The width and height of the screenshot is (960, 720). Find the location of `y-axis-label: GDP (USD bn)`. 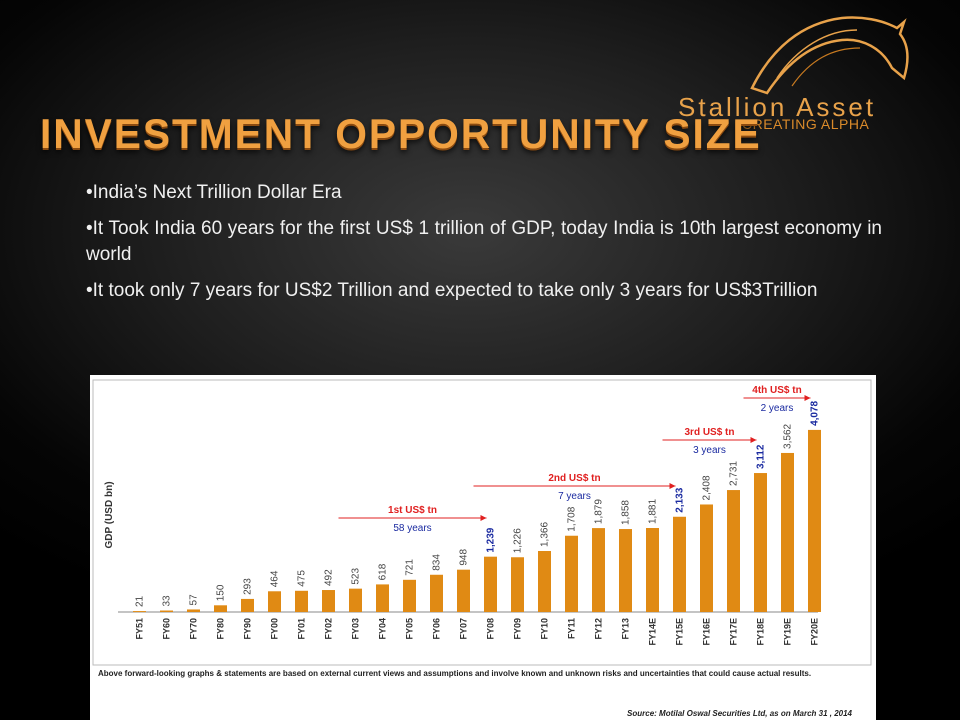

y-axis-label: GDP (USD bn) is located at coordinates (109, 514).